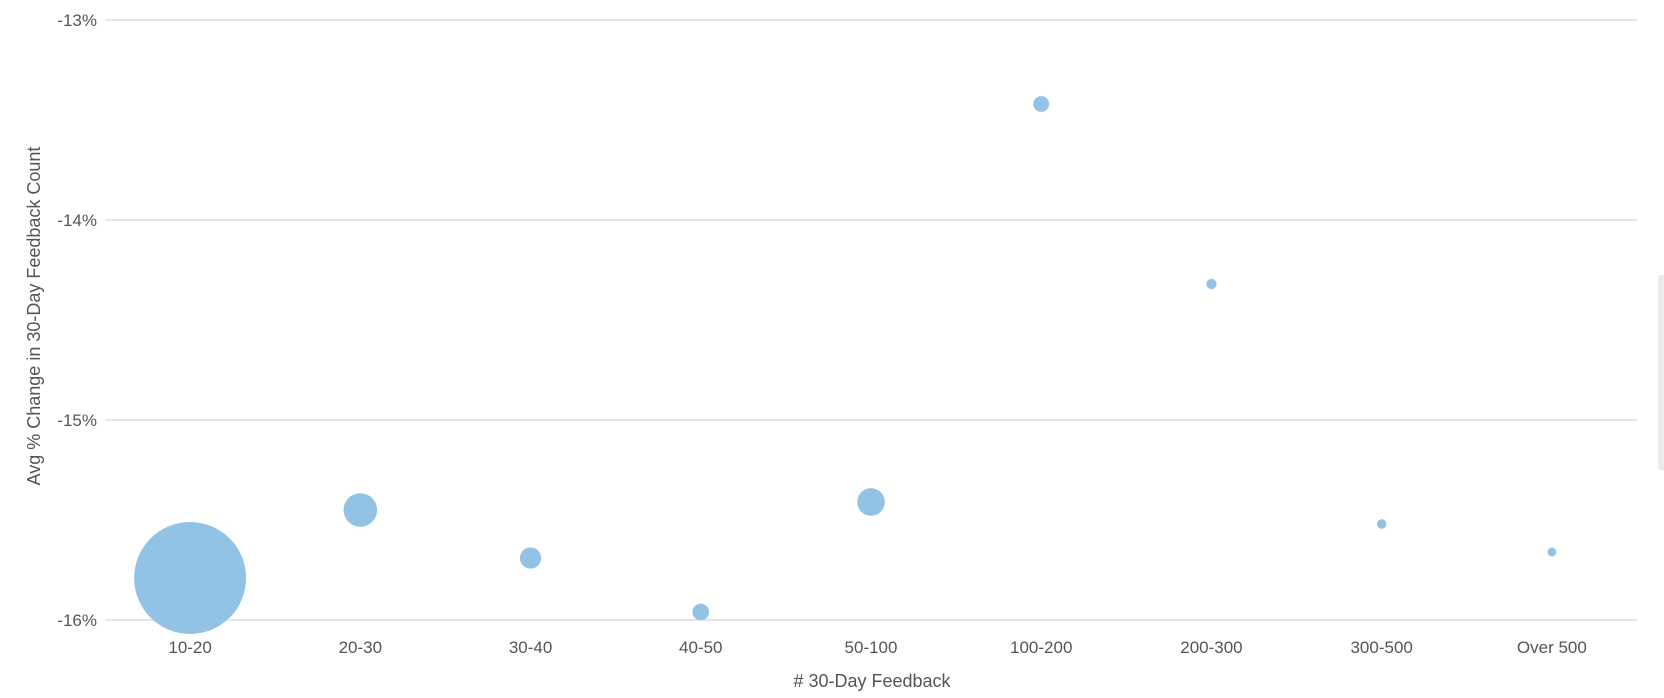 This screenshot has width=1664, height=698. Describe the element at coordinates (77, 20) in the screenshot. I see `y-tick-label: -13%` at that location.